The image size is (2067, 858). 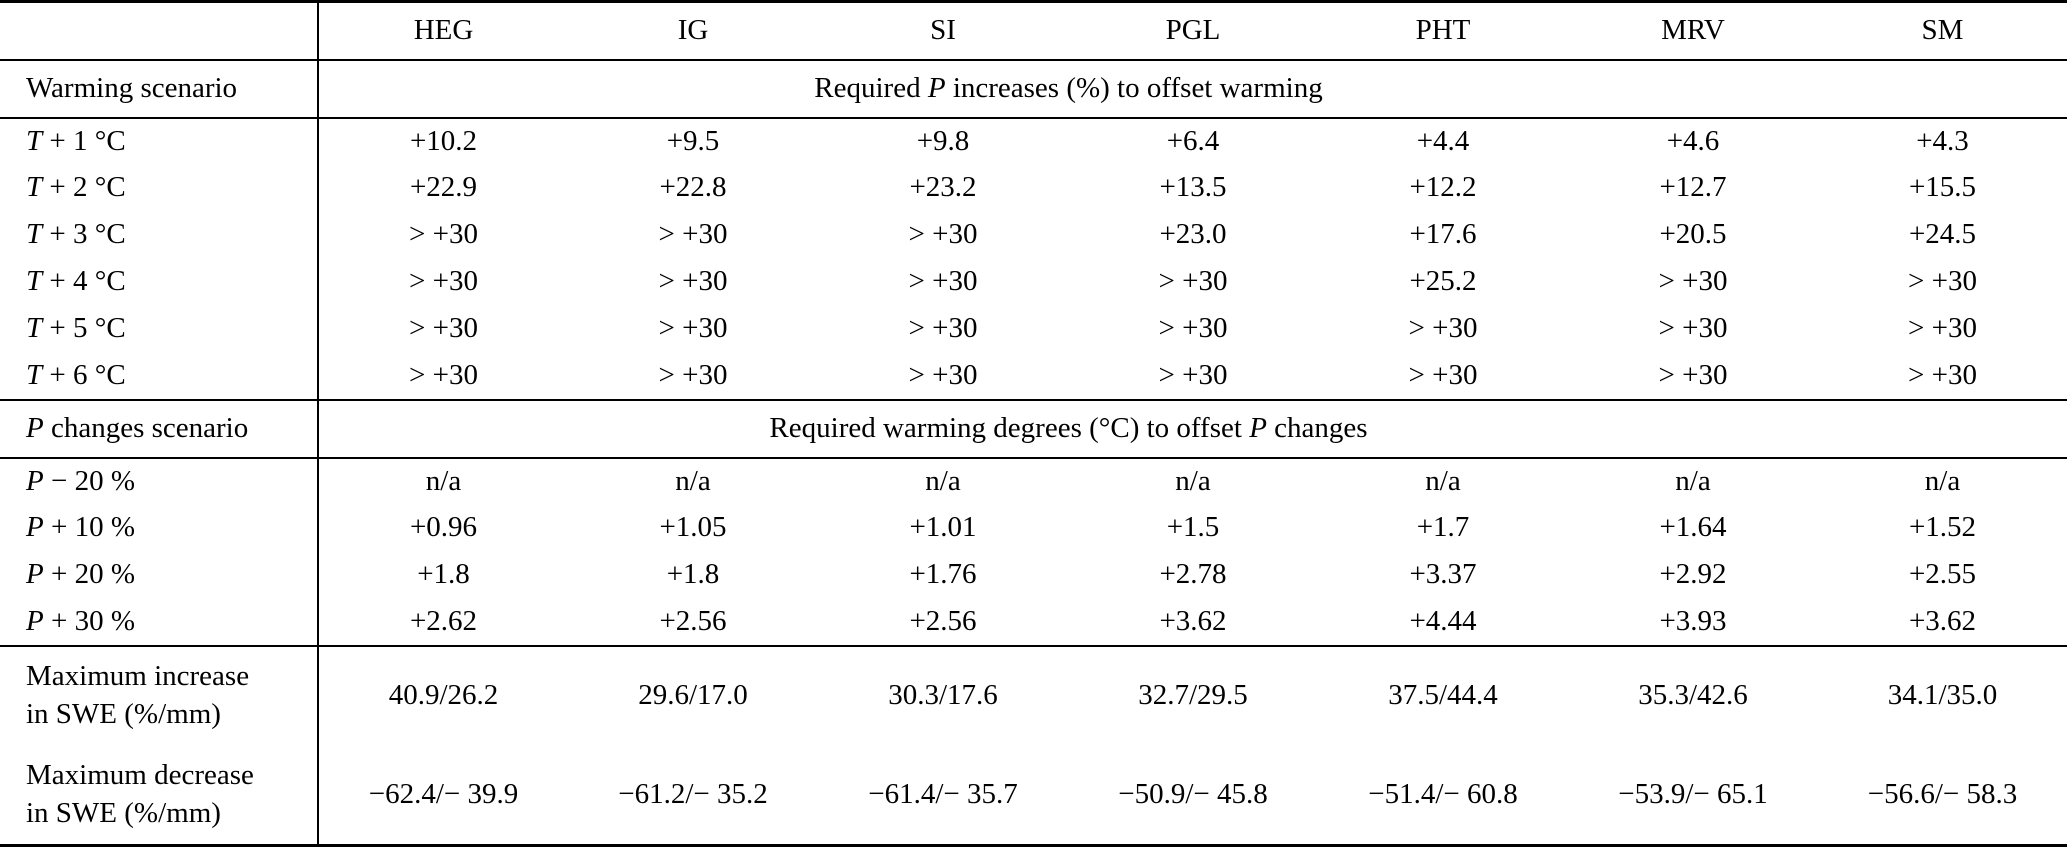 What do you see at coordinates (159, 695) in the screenshot?
I see `row-label: Maximum increase in SWE (%/mm)` at bounding box center [159, 695].